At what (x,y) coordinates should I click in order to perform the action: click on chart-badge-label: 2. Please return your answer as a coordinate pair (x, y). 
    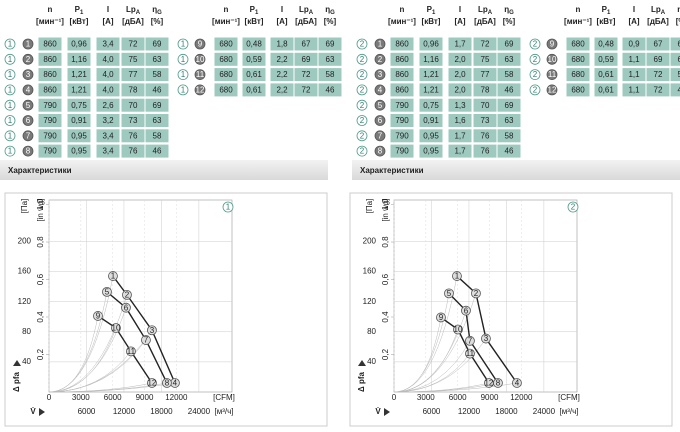
    Looking at the image, I should click on (573, 207).